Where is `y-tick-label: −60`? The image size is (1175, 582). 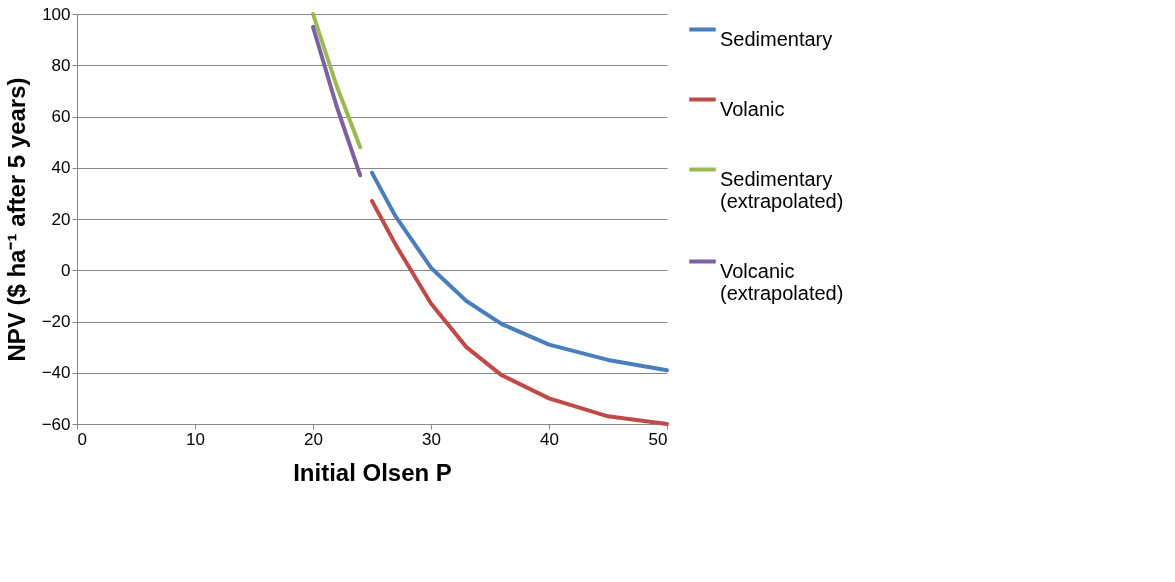
y-tick-label: −60 is located at coordinates (56, 424).